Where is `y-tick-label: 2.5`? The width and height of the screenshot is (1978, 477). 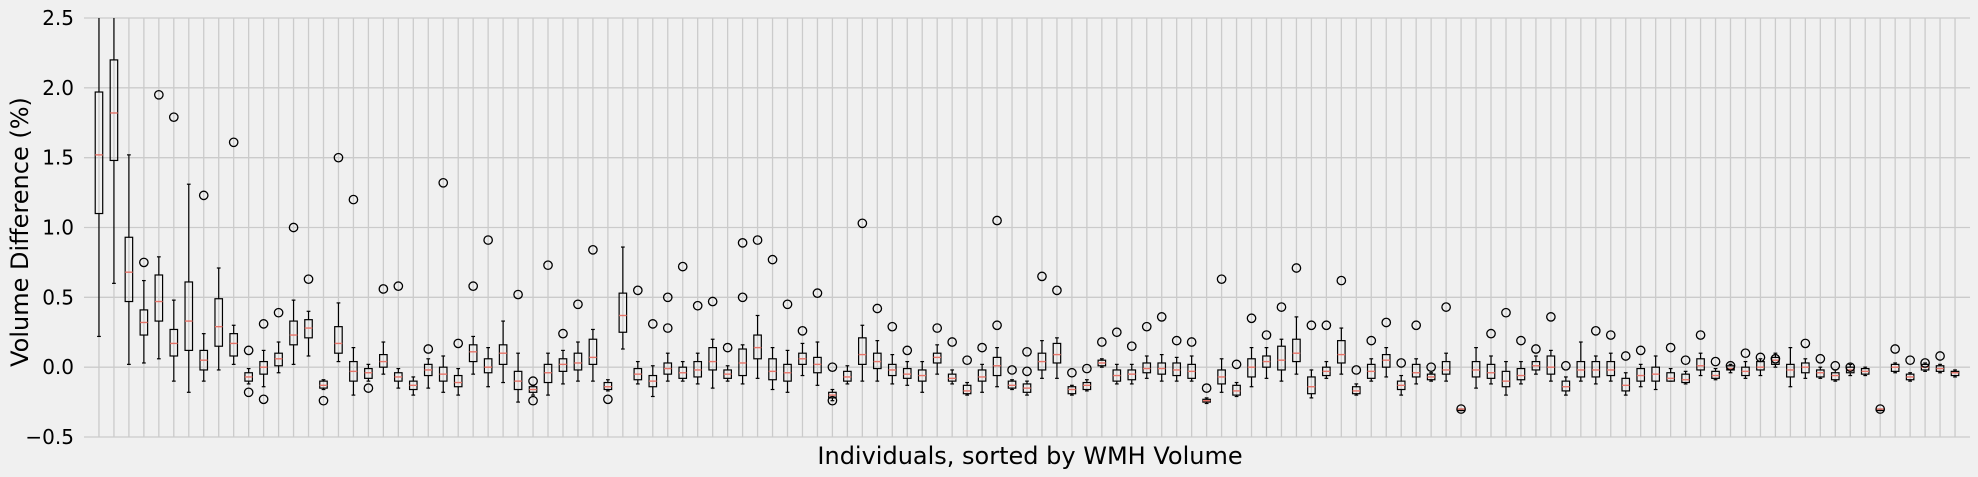
y-tick-label: 2.5 is located at coordinates (58, 18).